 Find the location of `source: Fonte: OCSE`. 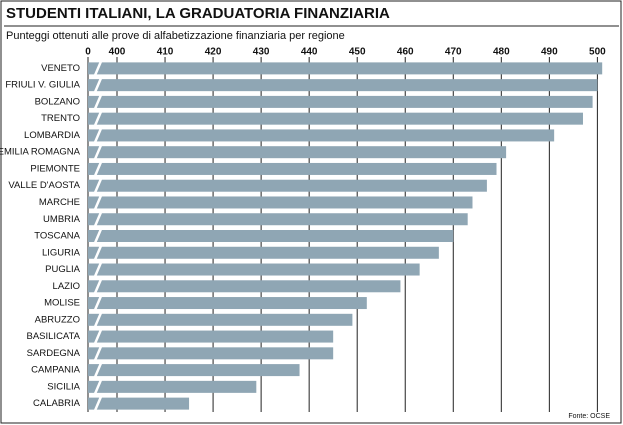

source: Fonte: OCSE is located at coordinates (589, 416).